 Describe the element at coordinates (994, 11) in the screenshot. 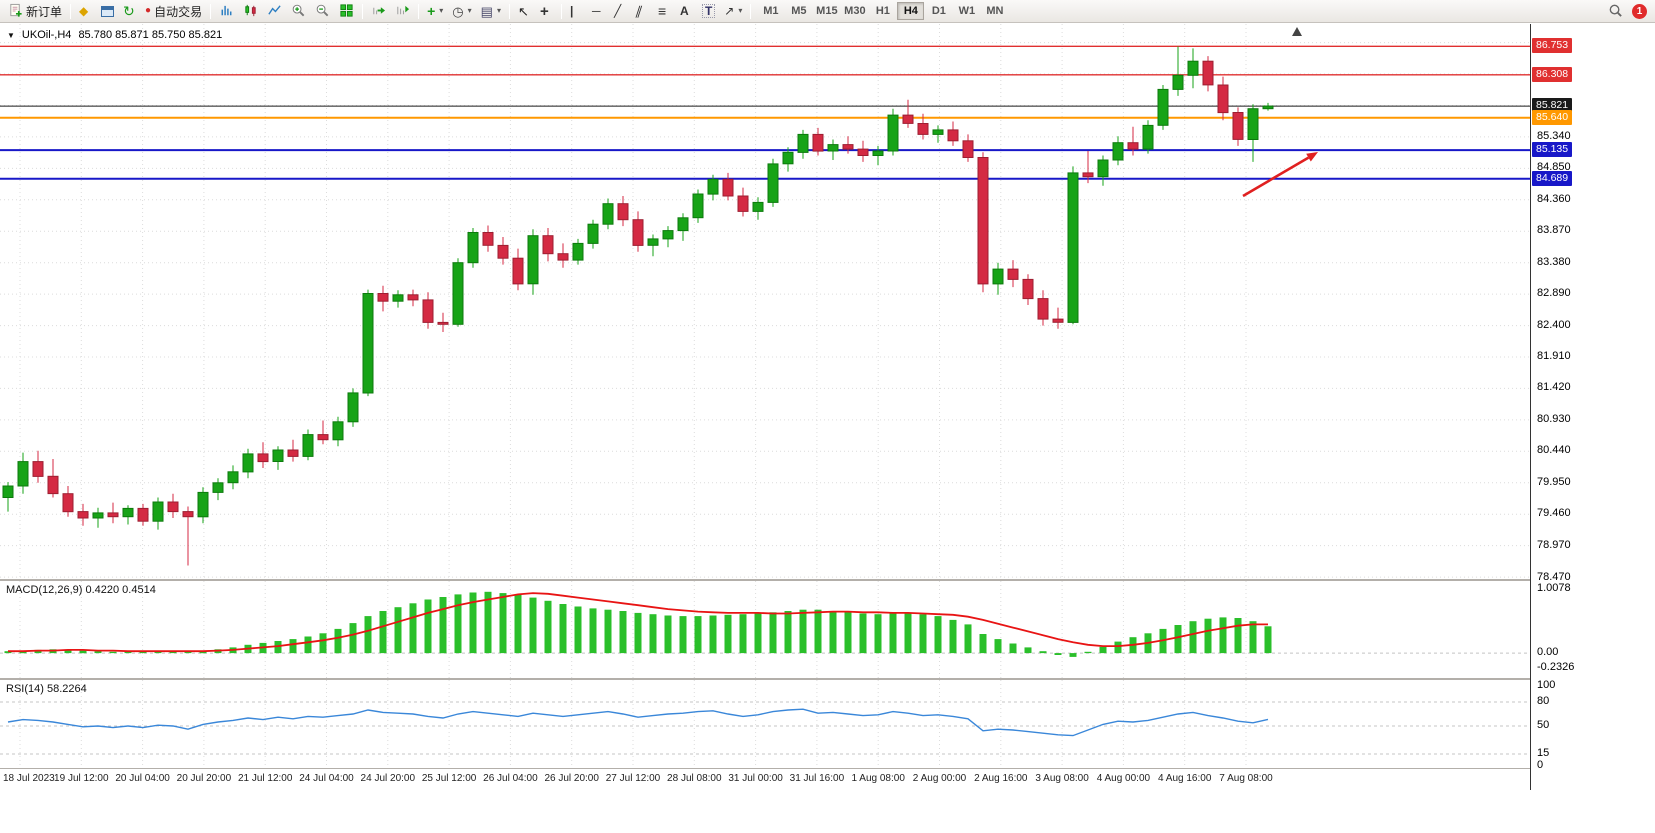

I see `timeframe-button-mn: MN` at that location.